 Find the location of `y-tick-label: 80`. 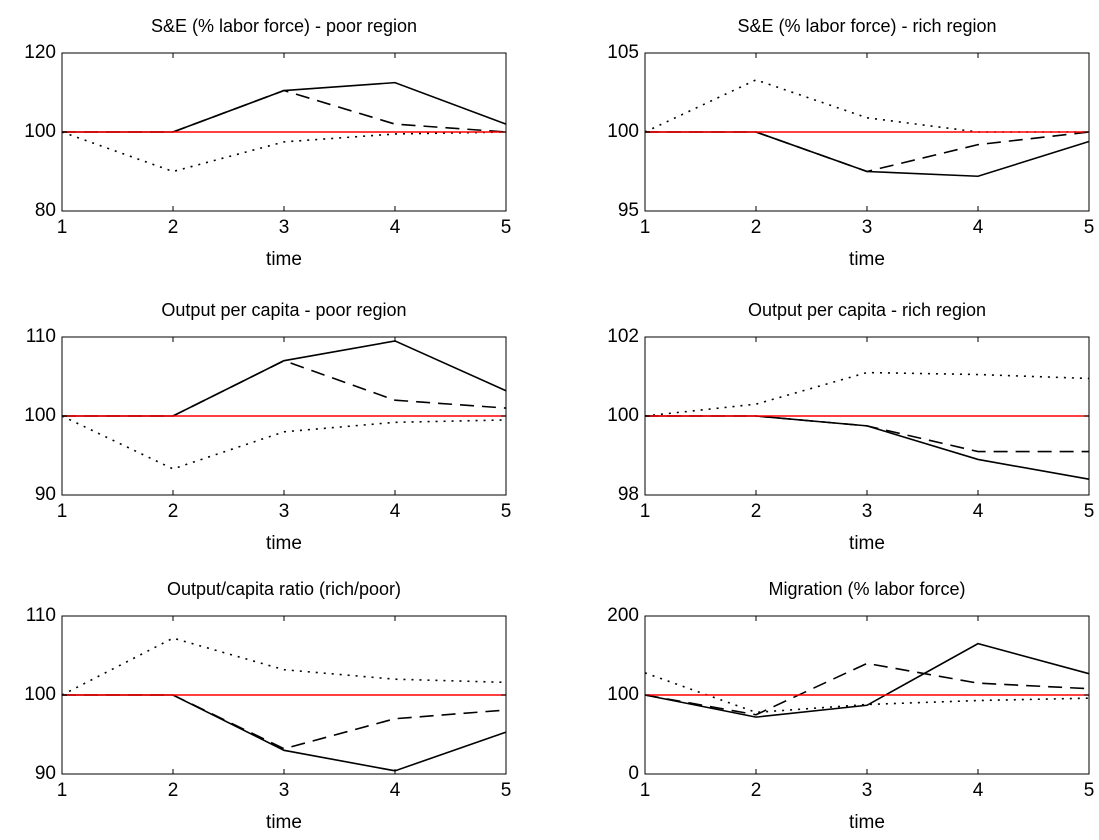

y-tick-label: 80 is located at coordinates (45, 210).